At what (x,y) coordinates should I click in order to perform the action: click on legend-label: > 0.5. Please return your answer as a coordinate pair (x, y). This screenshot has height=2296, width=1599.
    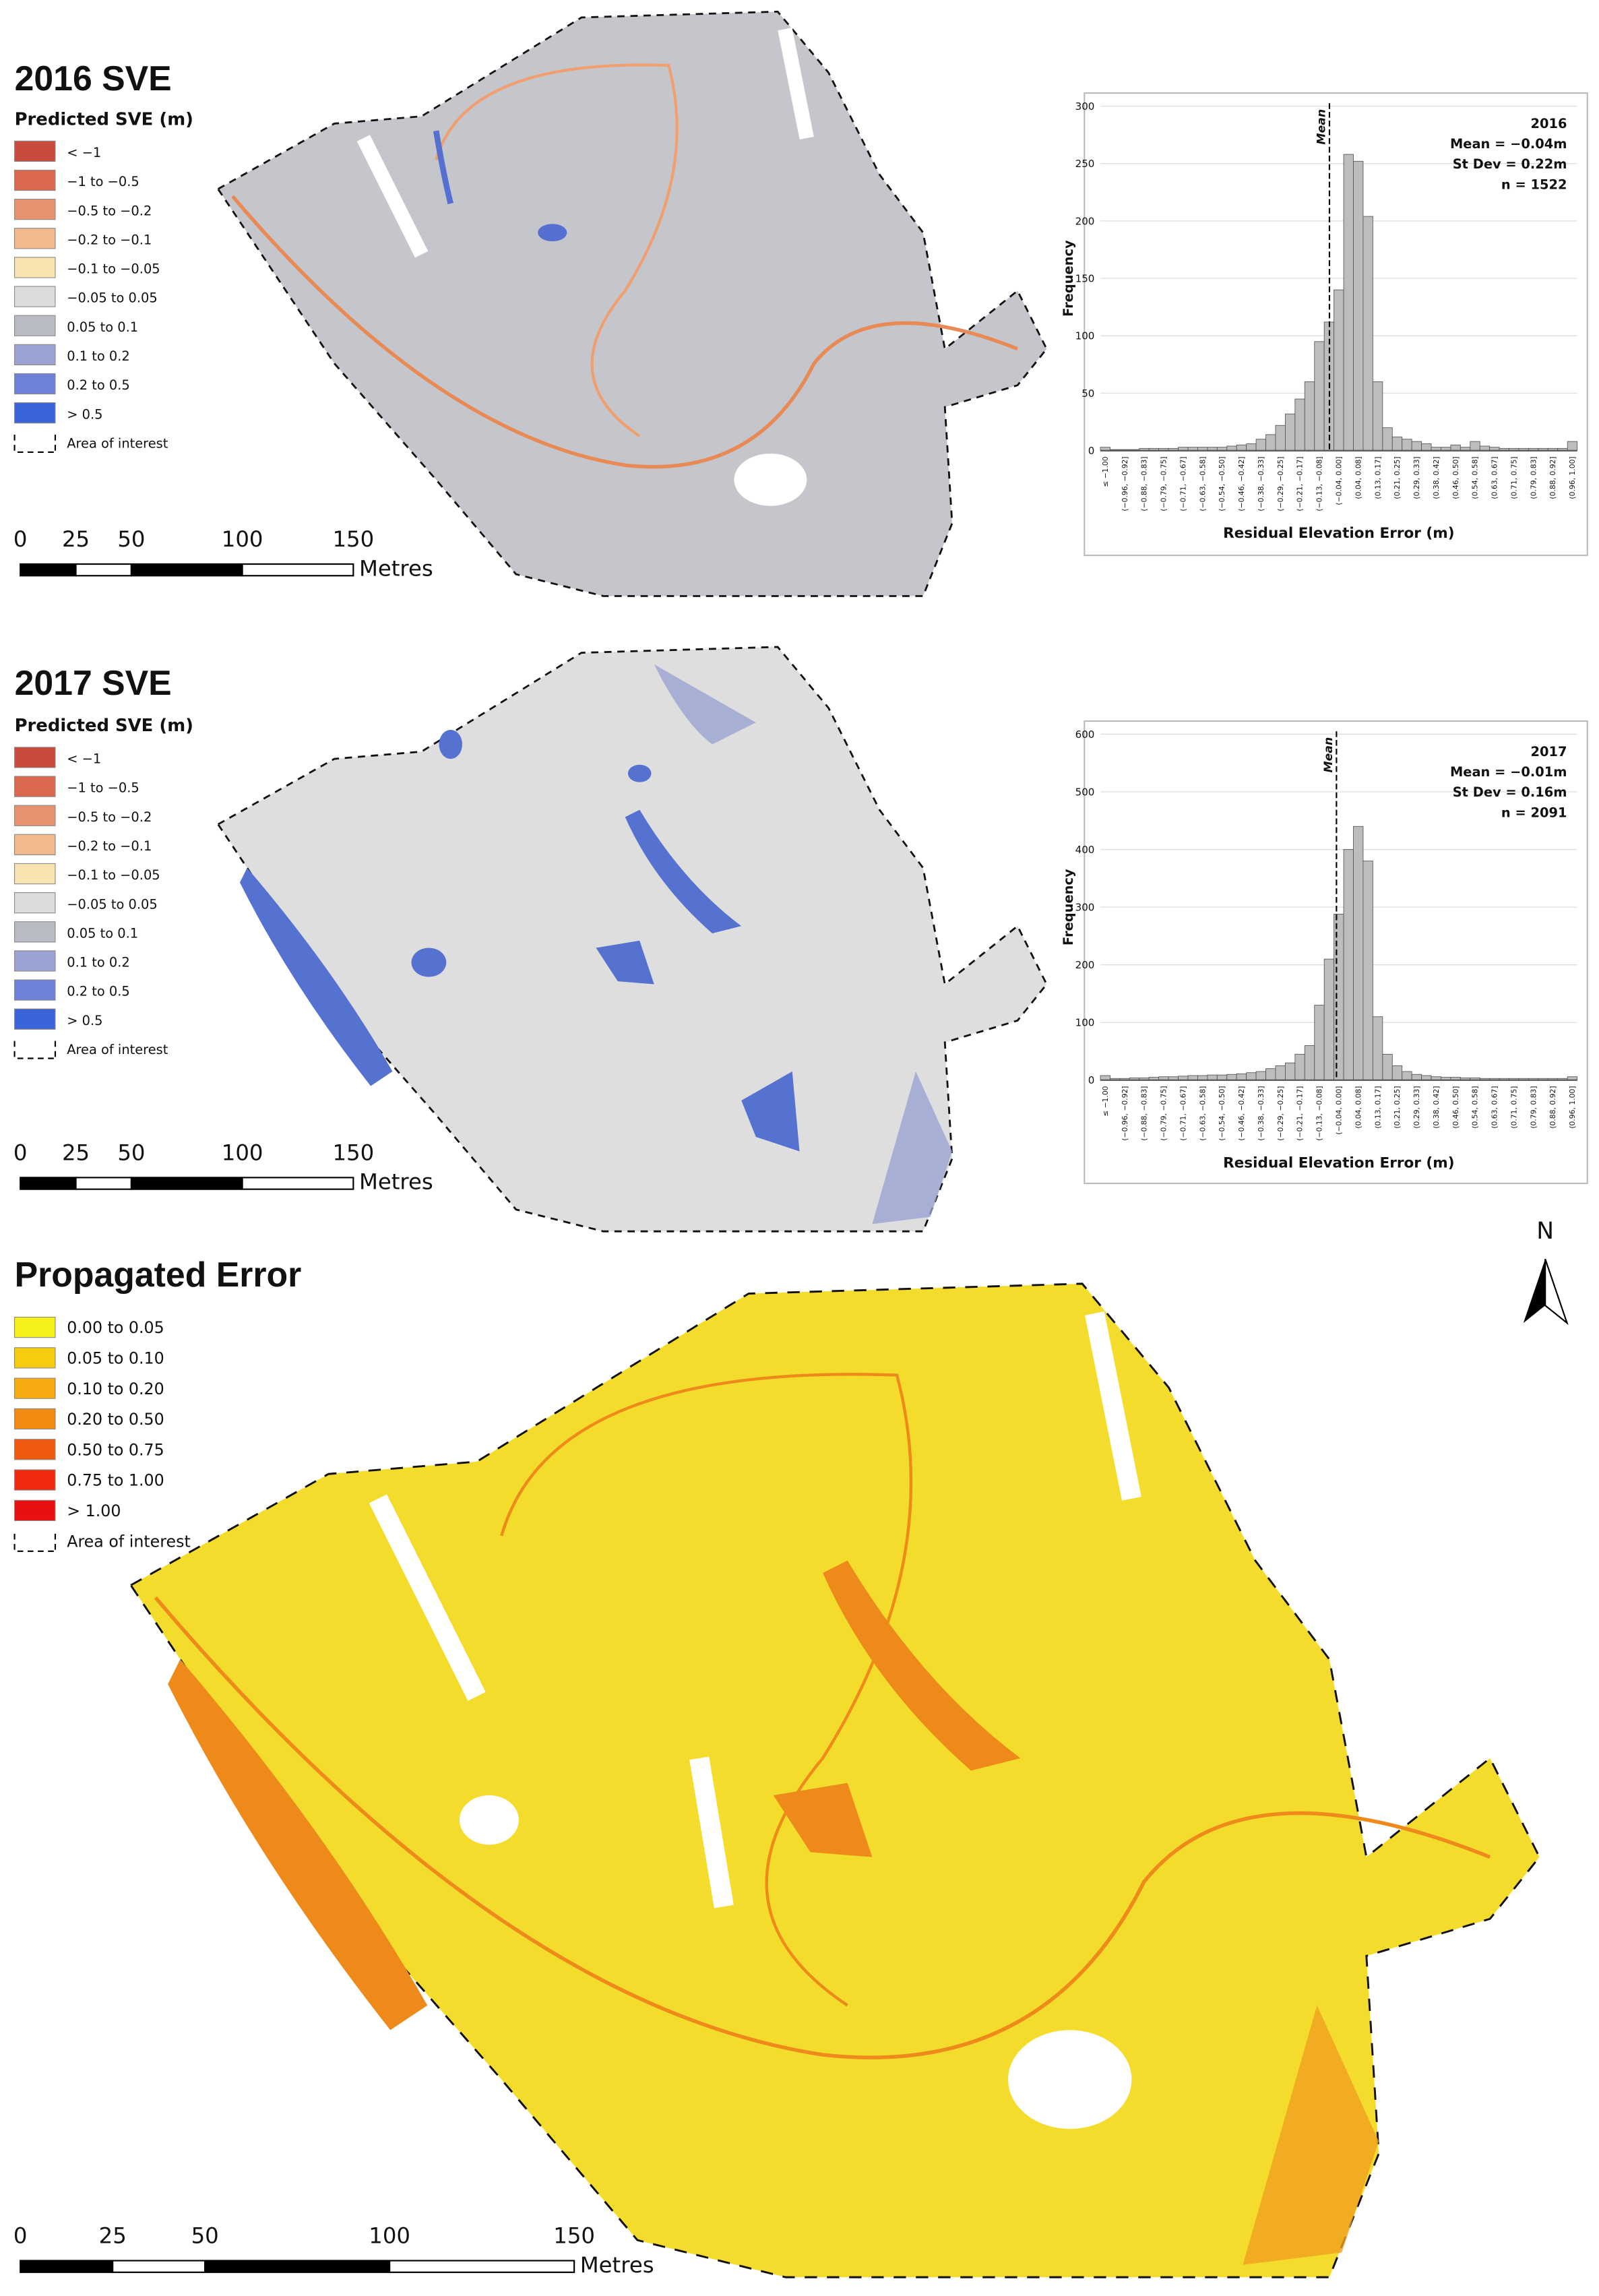
    Looking at the image, I should click on (84, 1020).